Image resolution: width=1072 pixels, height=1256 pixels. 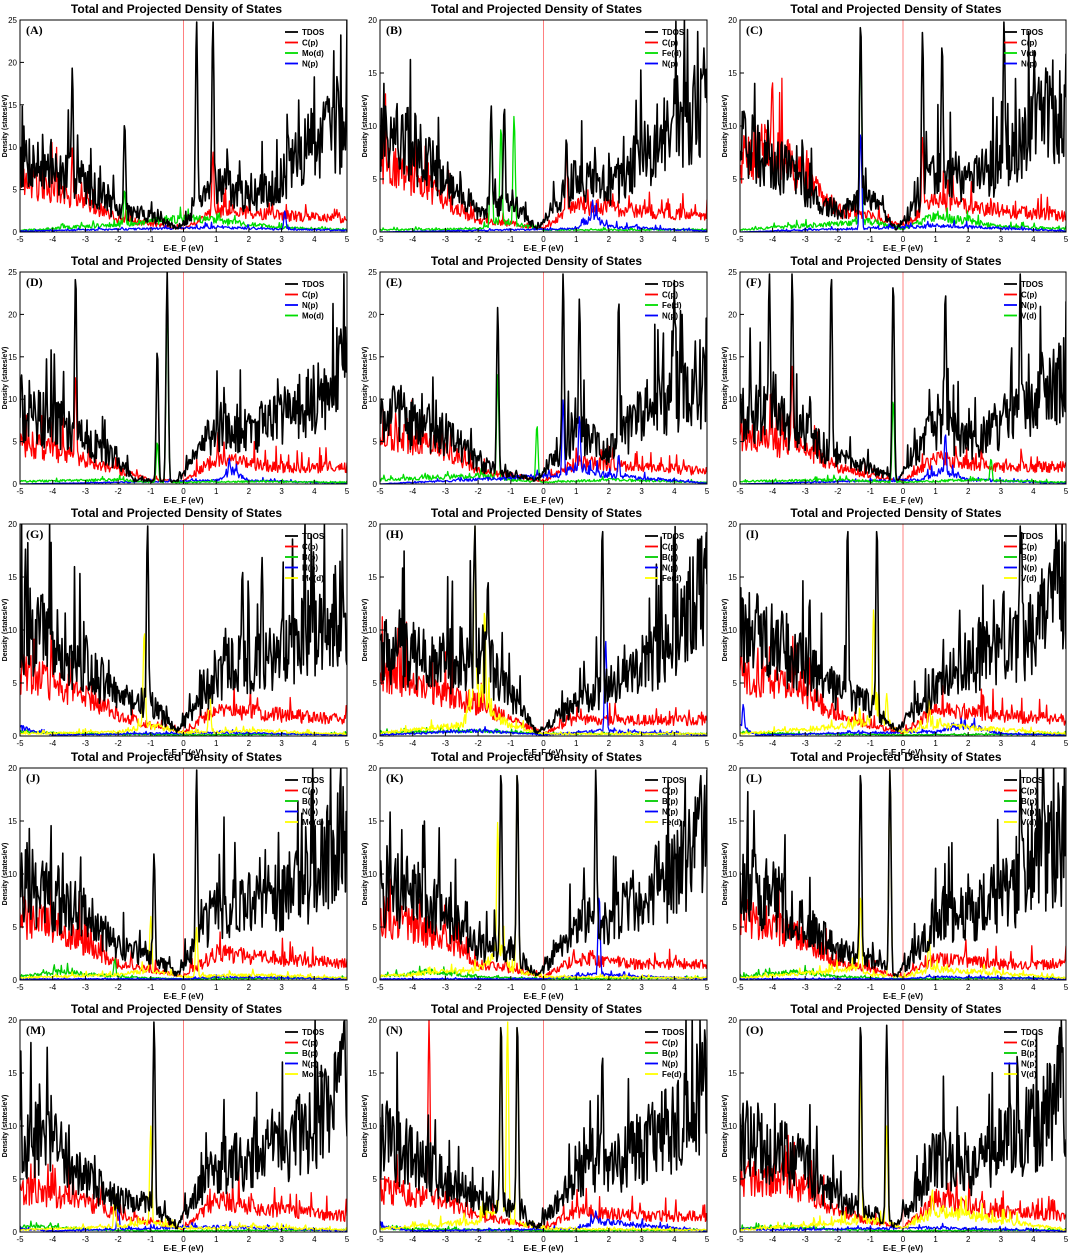 I want to click on chart-title: Total and Projected Density of States, so click(x=536, y=757).